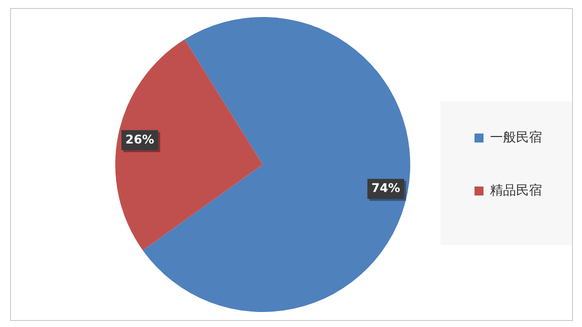 This screenshot has height=327, width=582. Describe the element at coordinates (139, 139) in the screenshot. I see `data-label: 26%` at that location.